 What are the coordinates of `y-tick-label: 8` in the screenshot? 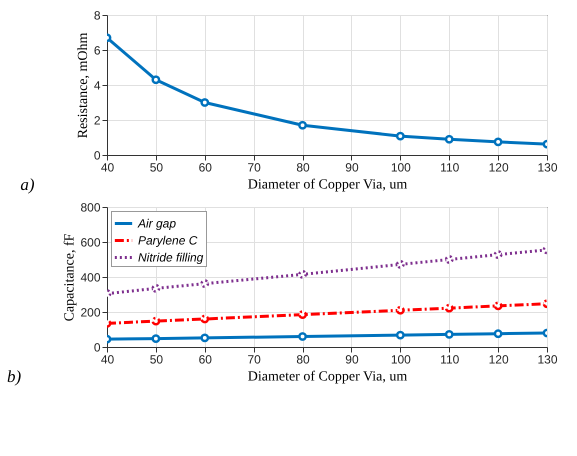 It's located at (97, 15).